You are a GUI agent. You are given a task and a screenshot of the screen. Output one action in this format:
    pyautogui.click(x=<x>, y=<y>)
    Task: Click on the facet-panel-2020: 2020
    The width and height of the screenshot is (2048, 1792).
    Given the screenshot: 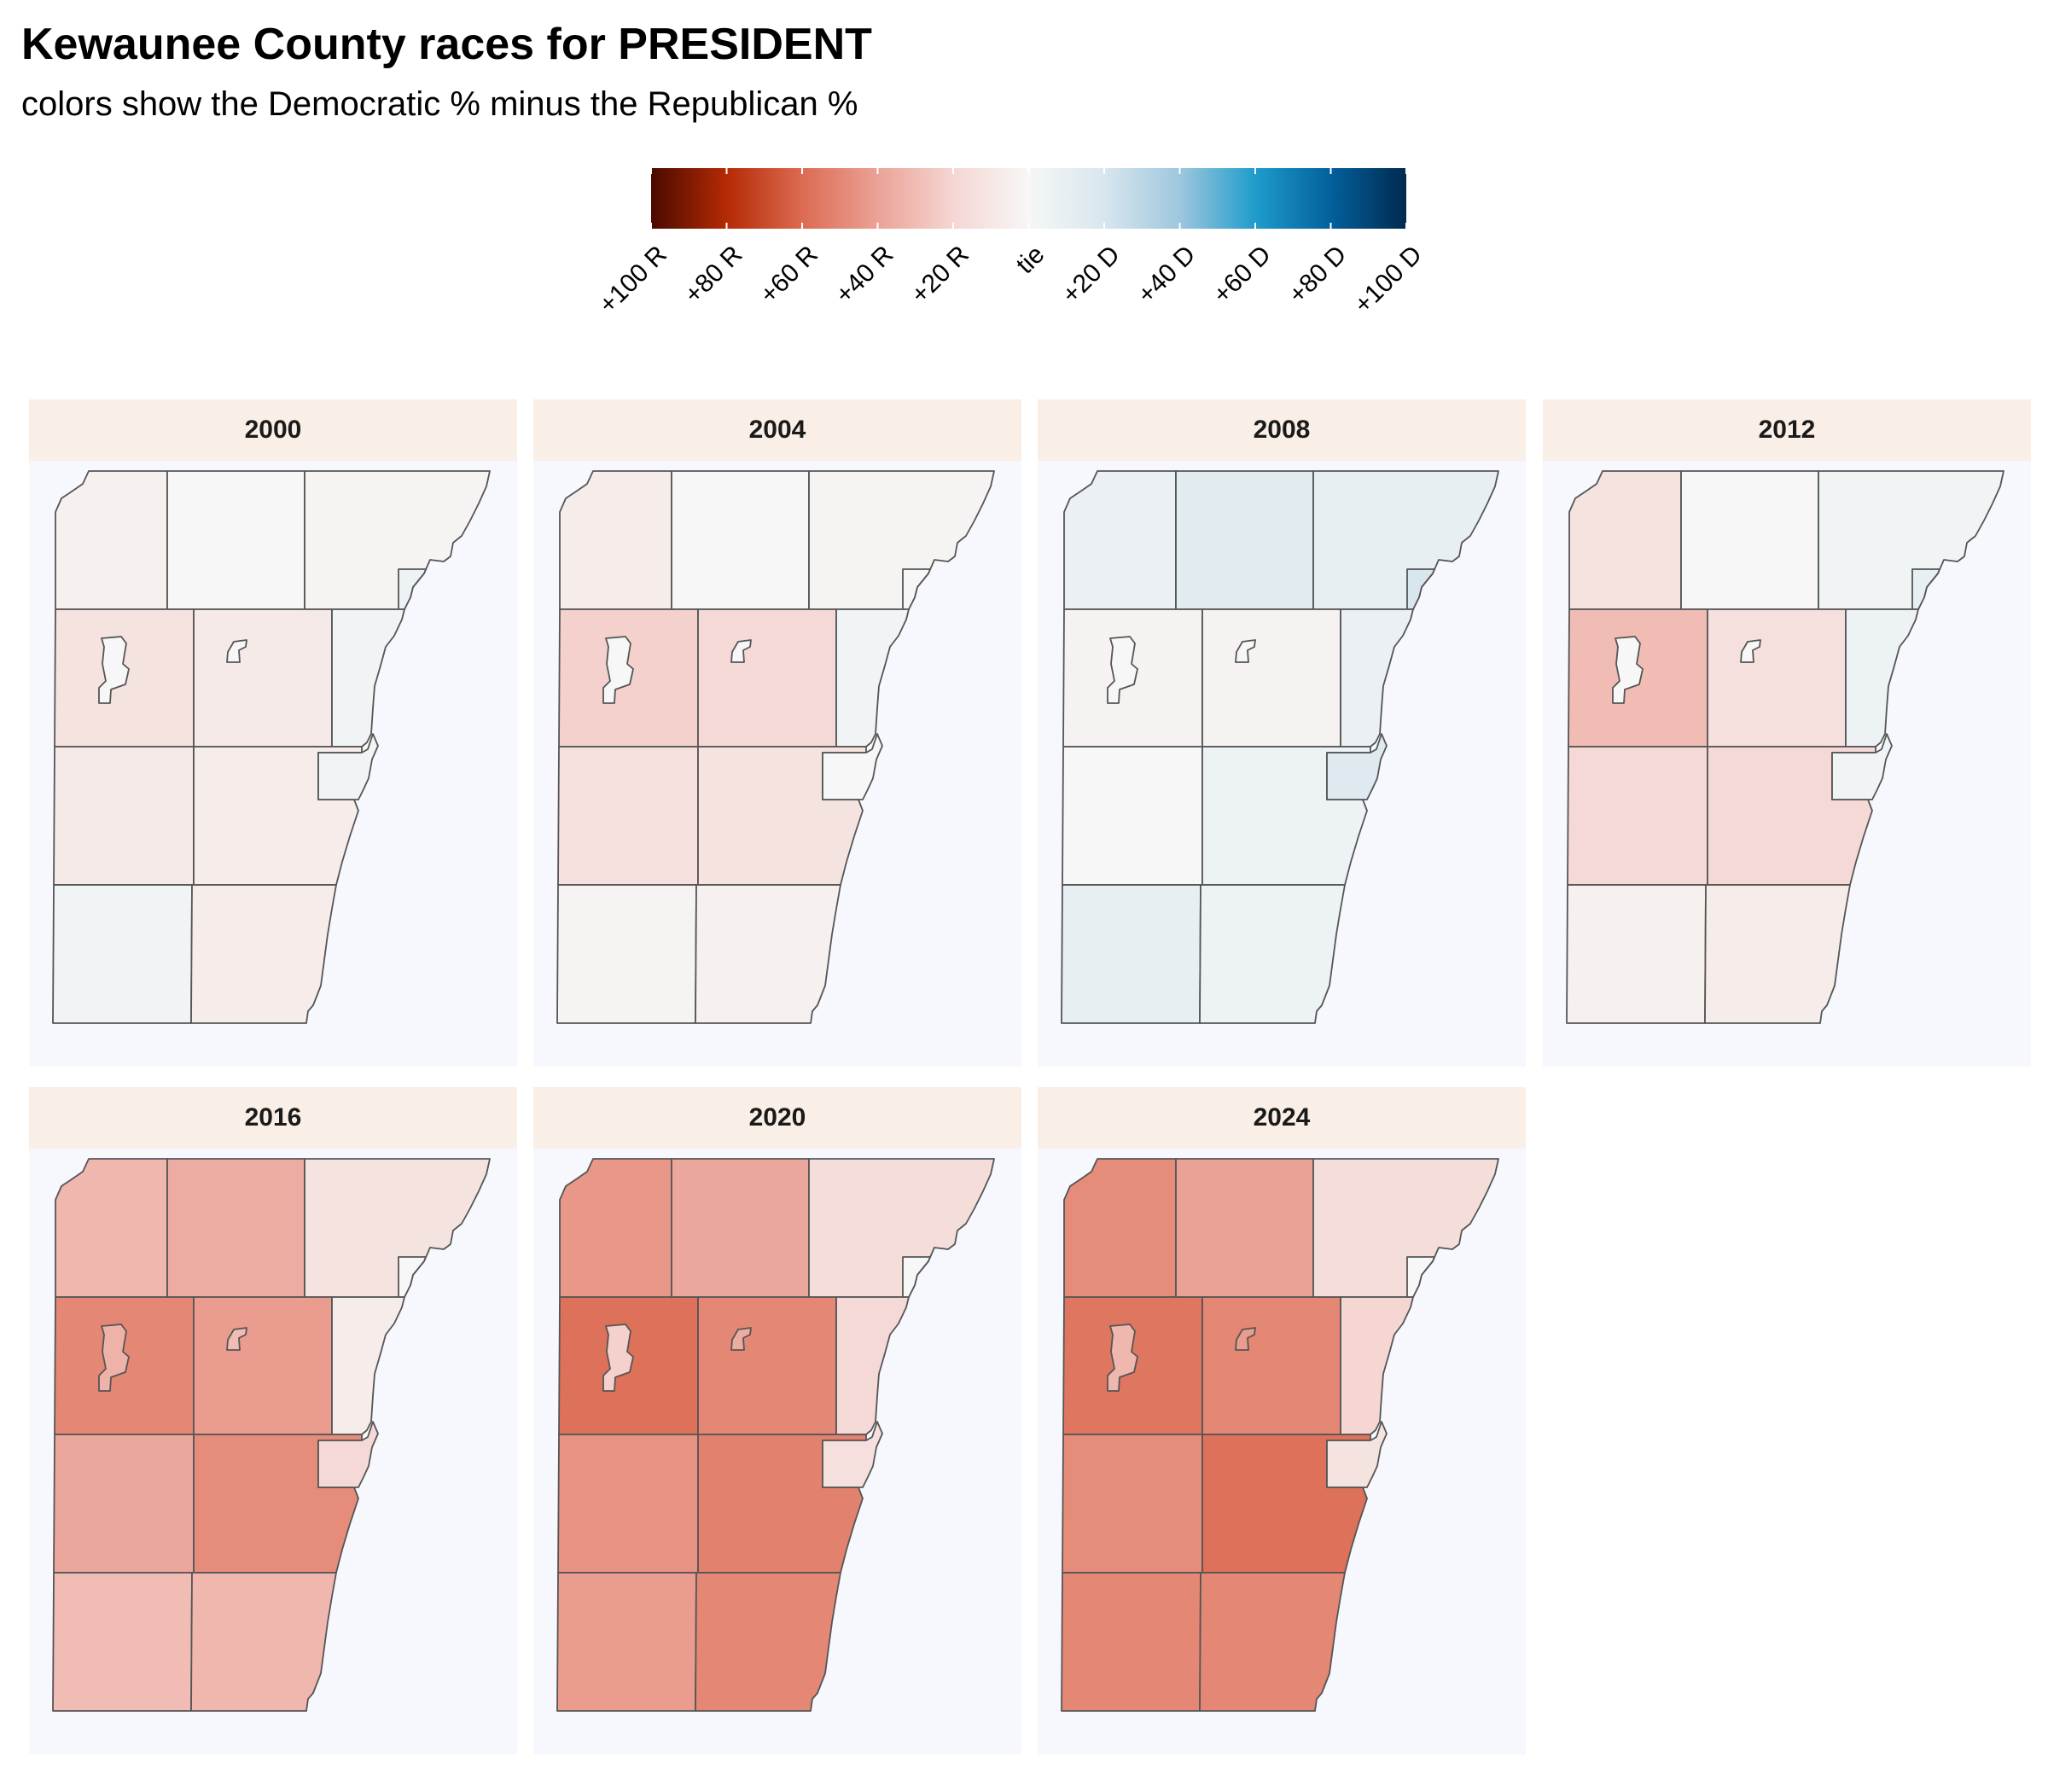 What is the action you would take?
    pyautogui.click(x=777, y=1420)
    